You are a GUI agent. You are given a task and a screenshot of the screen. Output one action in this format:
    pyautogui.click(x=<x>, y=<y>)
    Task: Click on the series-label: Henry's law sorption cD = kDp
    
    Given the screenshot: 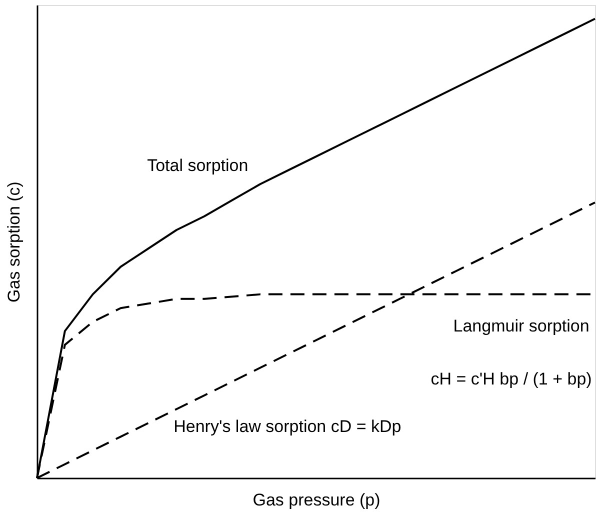 What is the action you would take?
    pyautogui.click(x=288, y=426)
    